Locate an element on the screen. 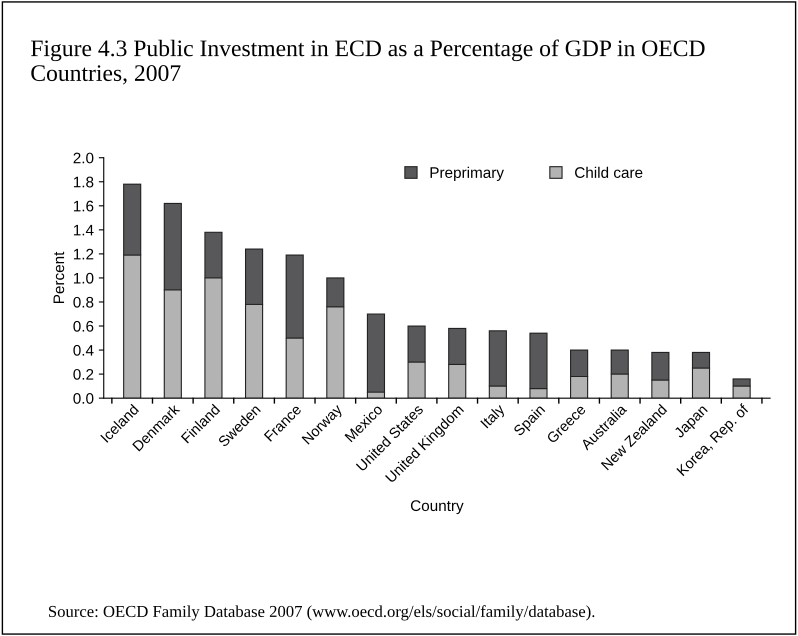 The image size is (798, 636). x-tick-label: Italy is located at coordinates (494, 417).